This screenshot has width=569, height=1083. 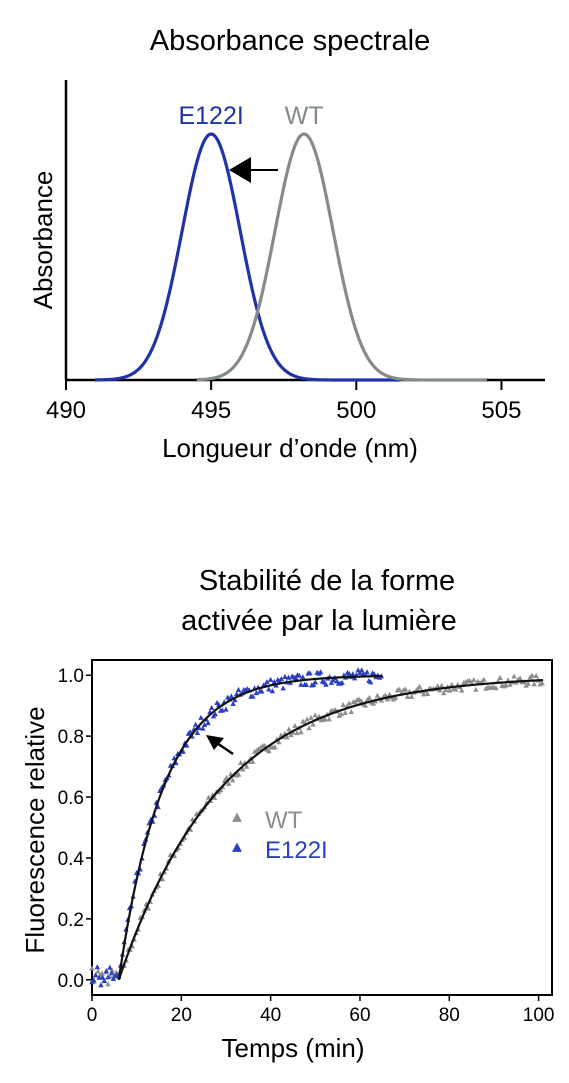 I want to click on chart1-x-tick-label: 505, so click(x=501, y=410).